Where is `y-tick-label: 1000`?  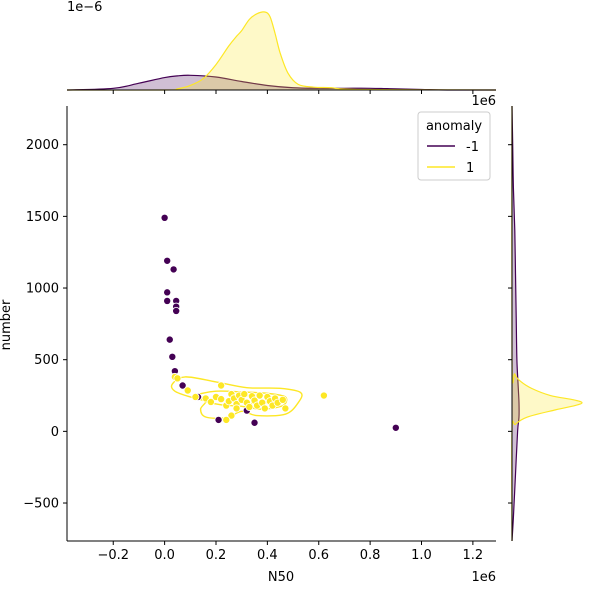 y-tick-label: 1000 is located at coordinates (42, 289).